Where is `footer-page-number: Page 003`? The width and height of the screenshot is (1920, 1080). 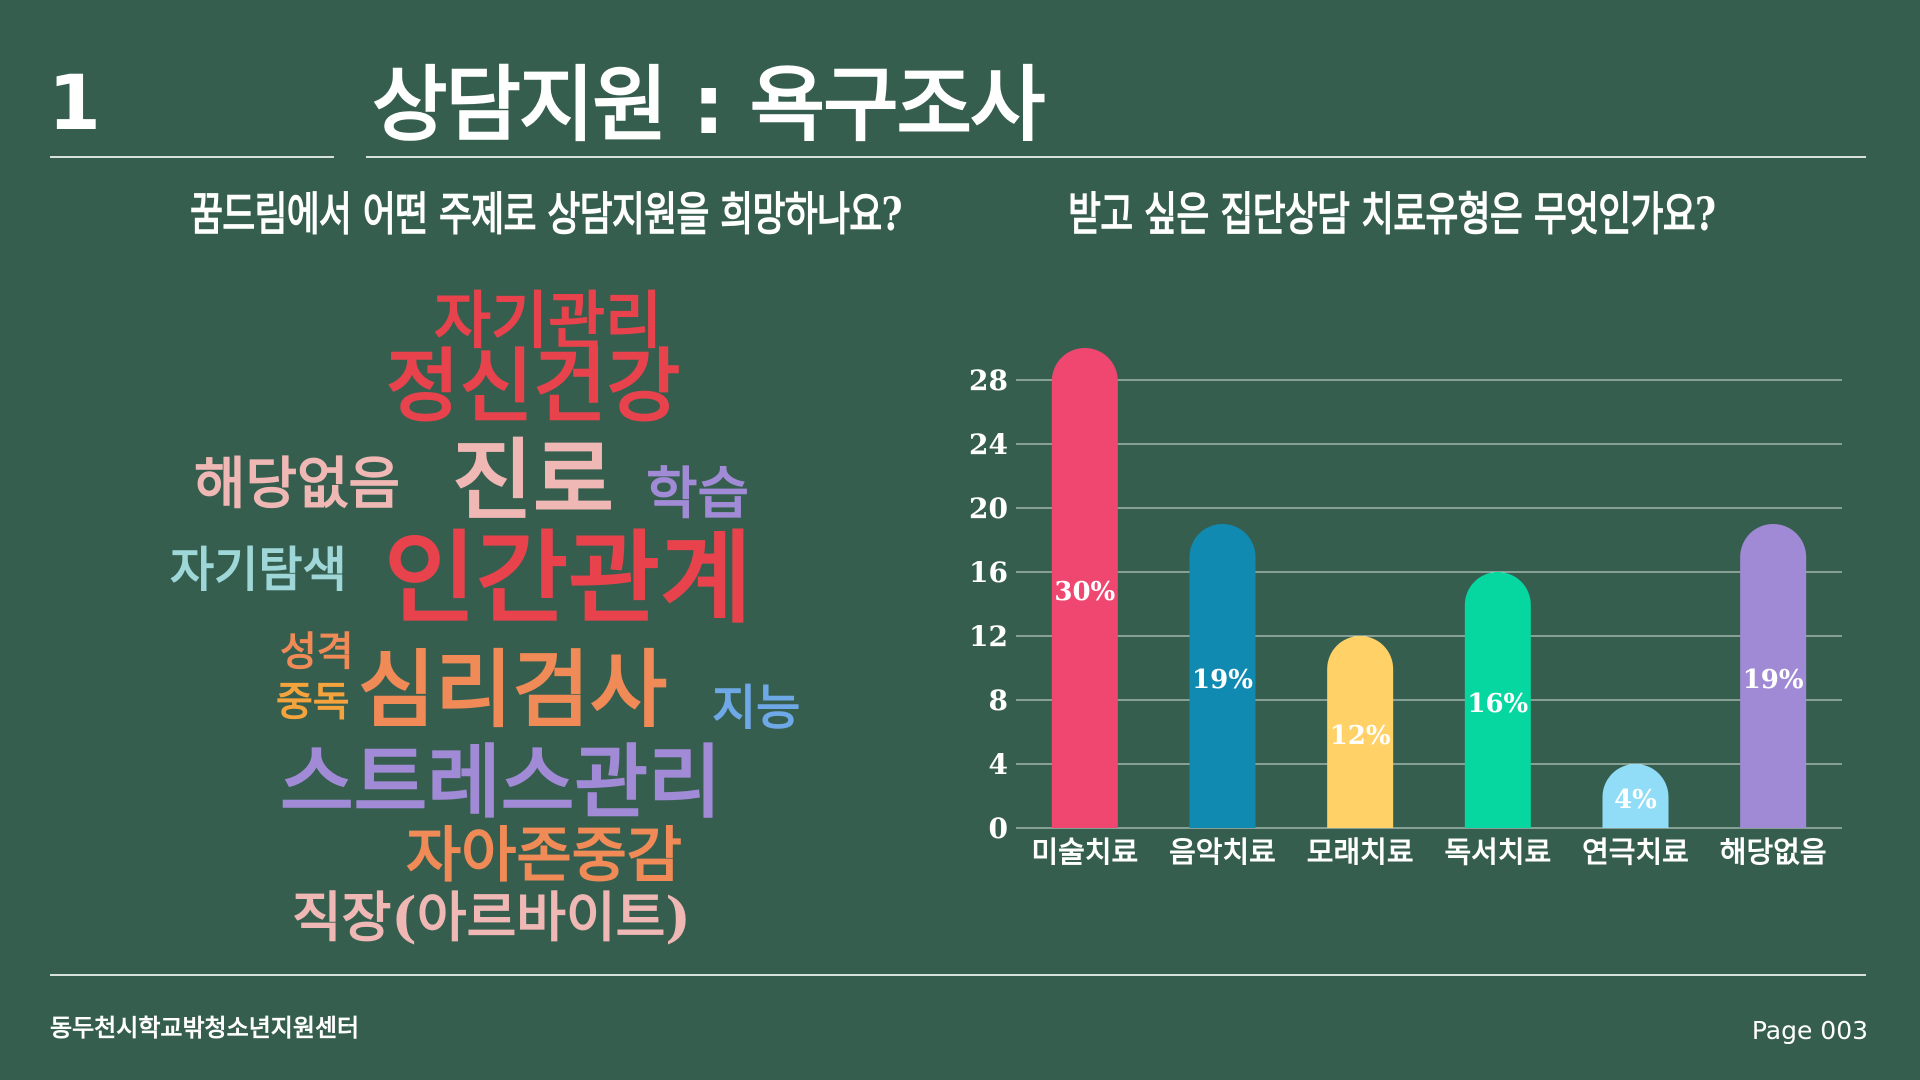 footer-page-number: Page 003 is located at coordinates (1809, 1030).